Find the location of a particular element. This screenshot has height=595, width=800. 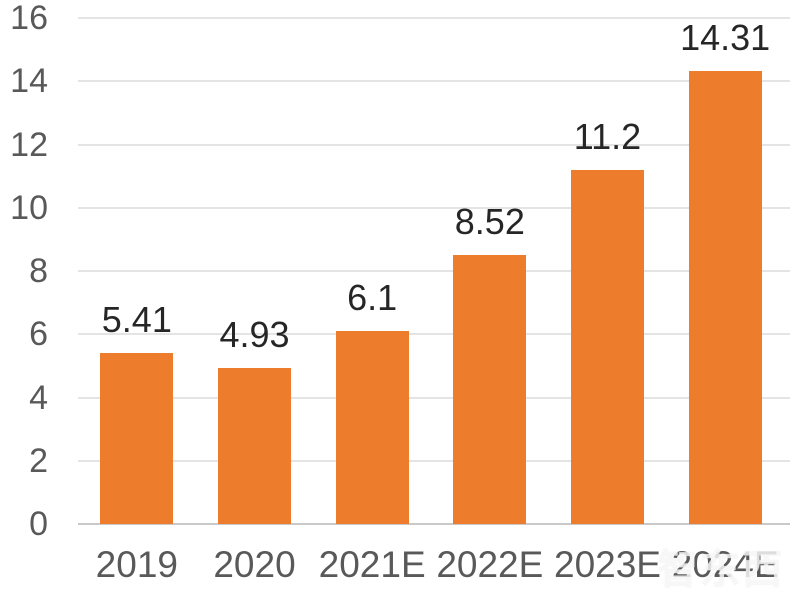

y-tick-label: 14 is located at coordinates (29, 81).